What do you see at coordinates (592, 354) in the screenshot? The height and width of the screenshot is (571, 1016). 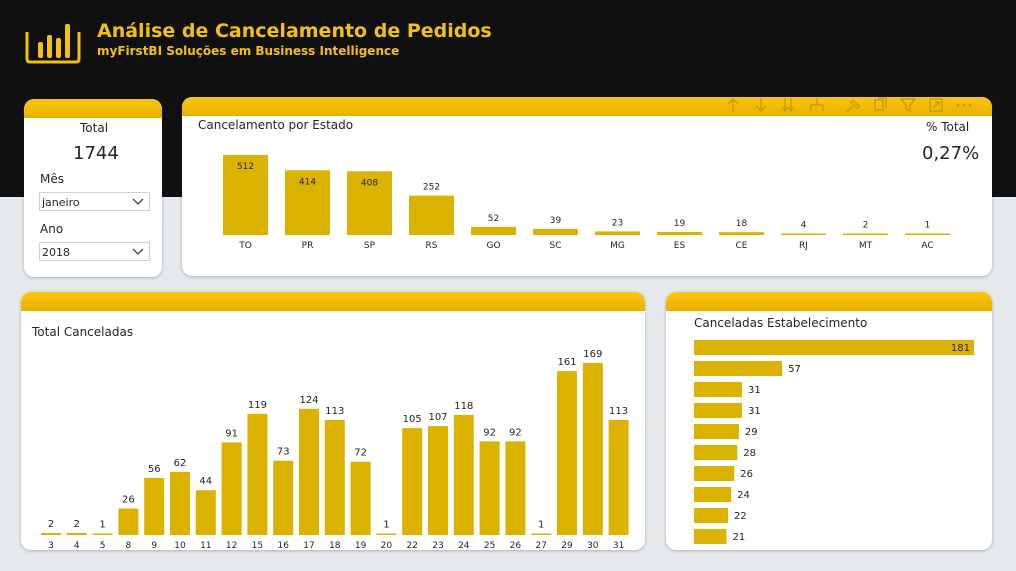 I see `data-label: 169` at bounding box center [592, 354].